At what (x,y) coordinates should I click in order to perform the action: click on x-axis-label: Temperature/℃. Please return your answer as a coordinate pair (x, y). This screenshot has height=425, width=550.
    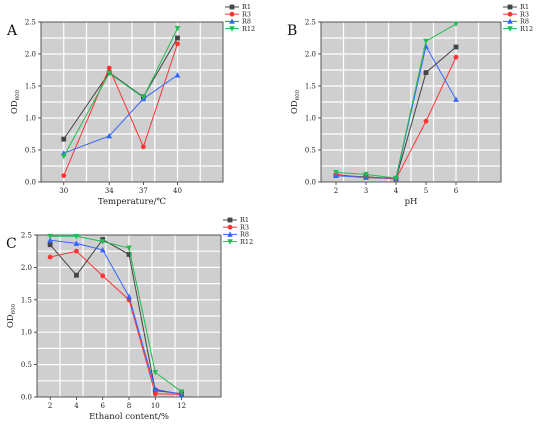
    Looking at the image, I should click on (132, 202).